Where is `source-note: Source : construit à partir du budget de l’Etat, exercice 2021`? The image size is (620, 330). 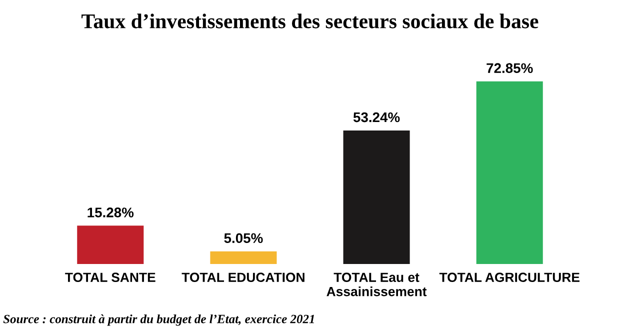 source-note: Source : construit à partir du budget de l’Etat, exercice 2021 is located at coordinates (158, 320).